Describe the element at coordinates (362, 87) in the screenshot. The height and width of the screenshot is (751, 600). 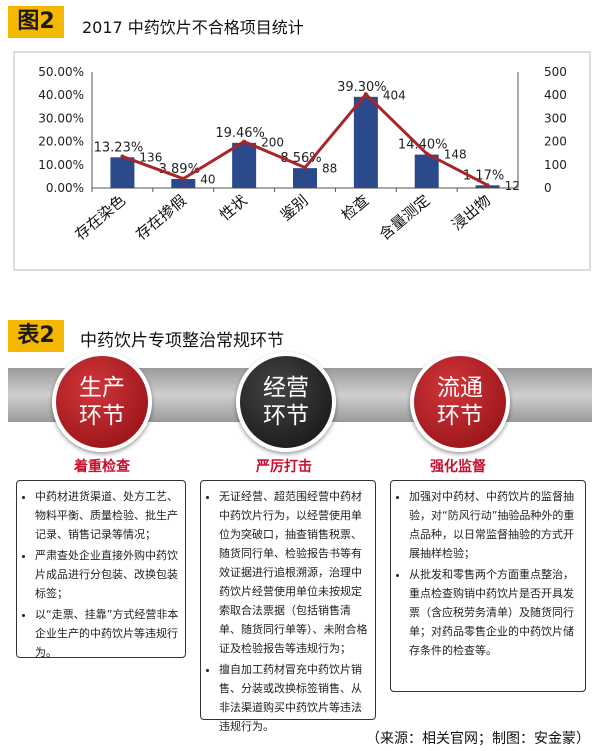
I see `bar-data-label: 39.30%` at that location.